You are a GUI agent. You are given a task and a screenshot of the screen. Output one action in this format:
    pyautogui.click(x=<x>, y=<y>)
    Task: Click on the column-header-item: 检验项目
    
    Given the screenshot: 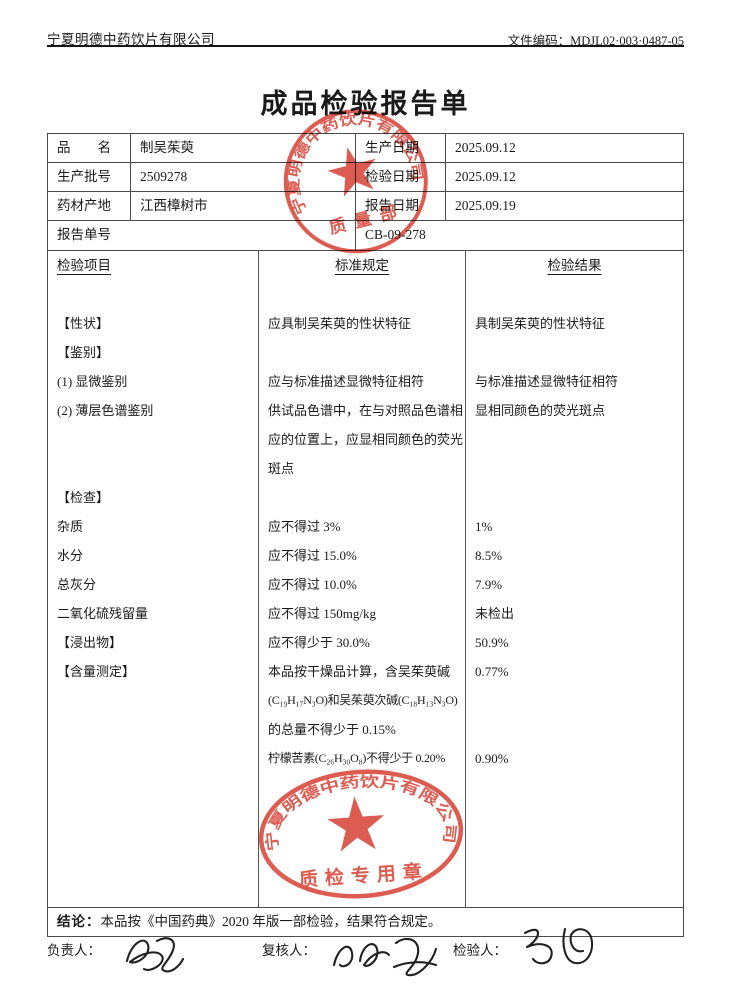 What is the action you would take?
    pyautogui.click(x=84, y=265)
    